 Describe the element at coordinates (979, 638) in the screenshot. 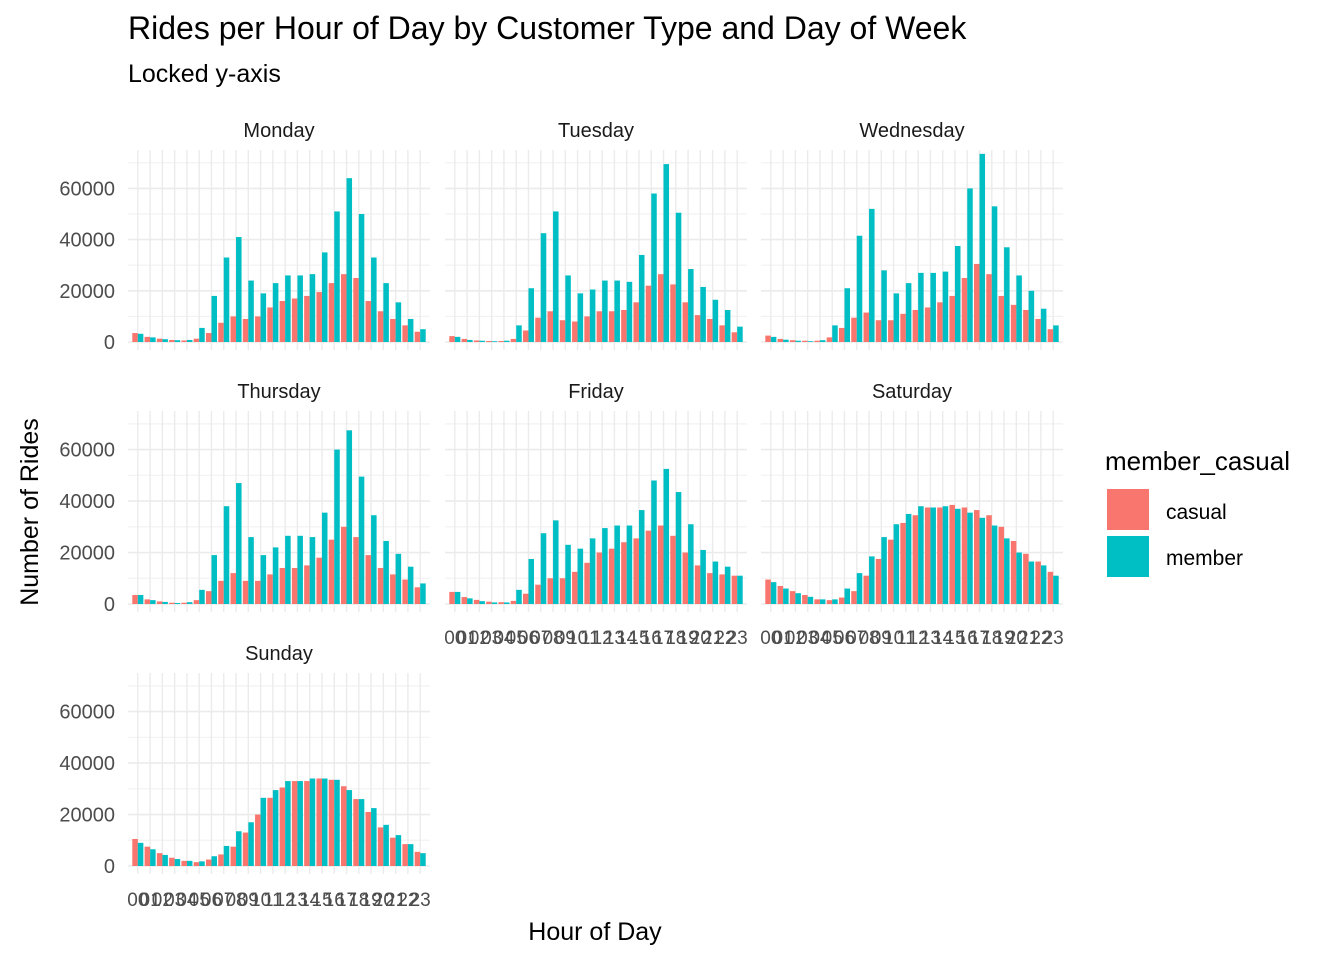

I see `x-tick-label: 17` at that location.